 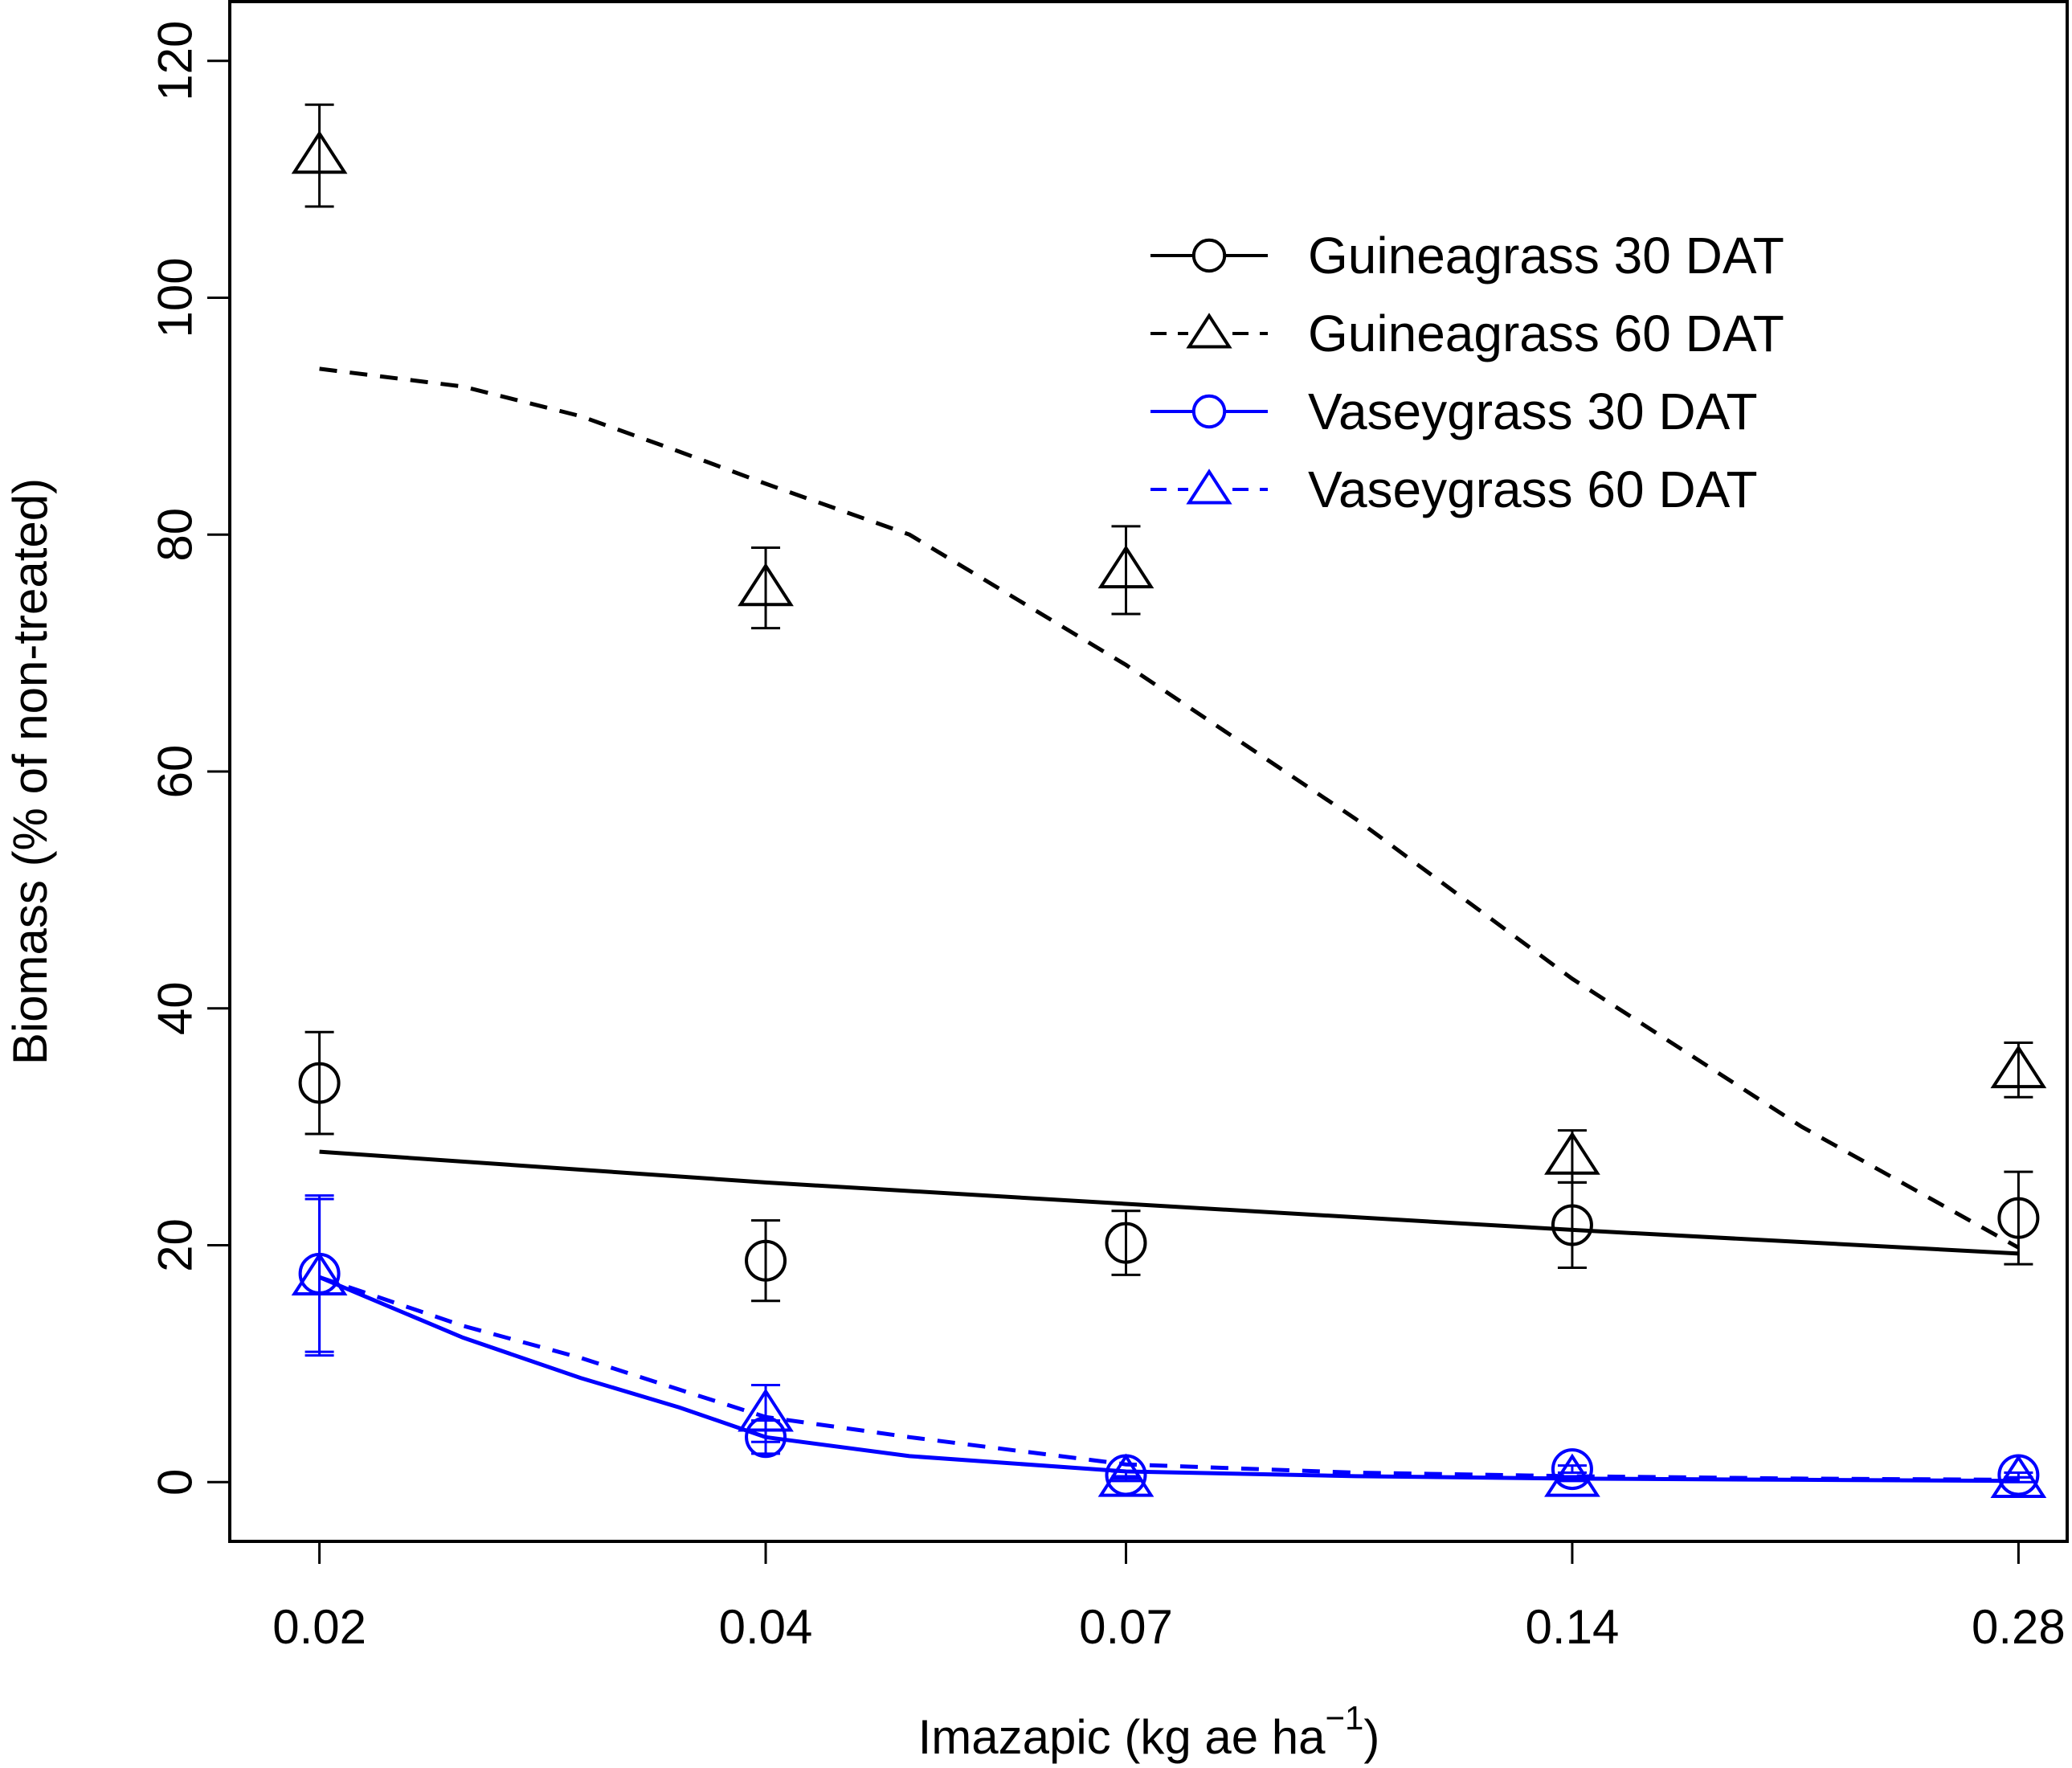 I want to click on point-vaseygrass-30-dat, so click(x=1572, y=1469).